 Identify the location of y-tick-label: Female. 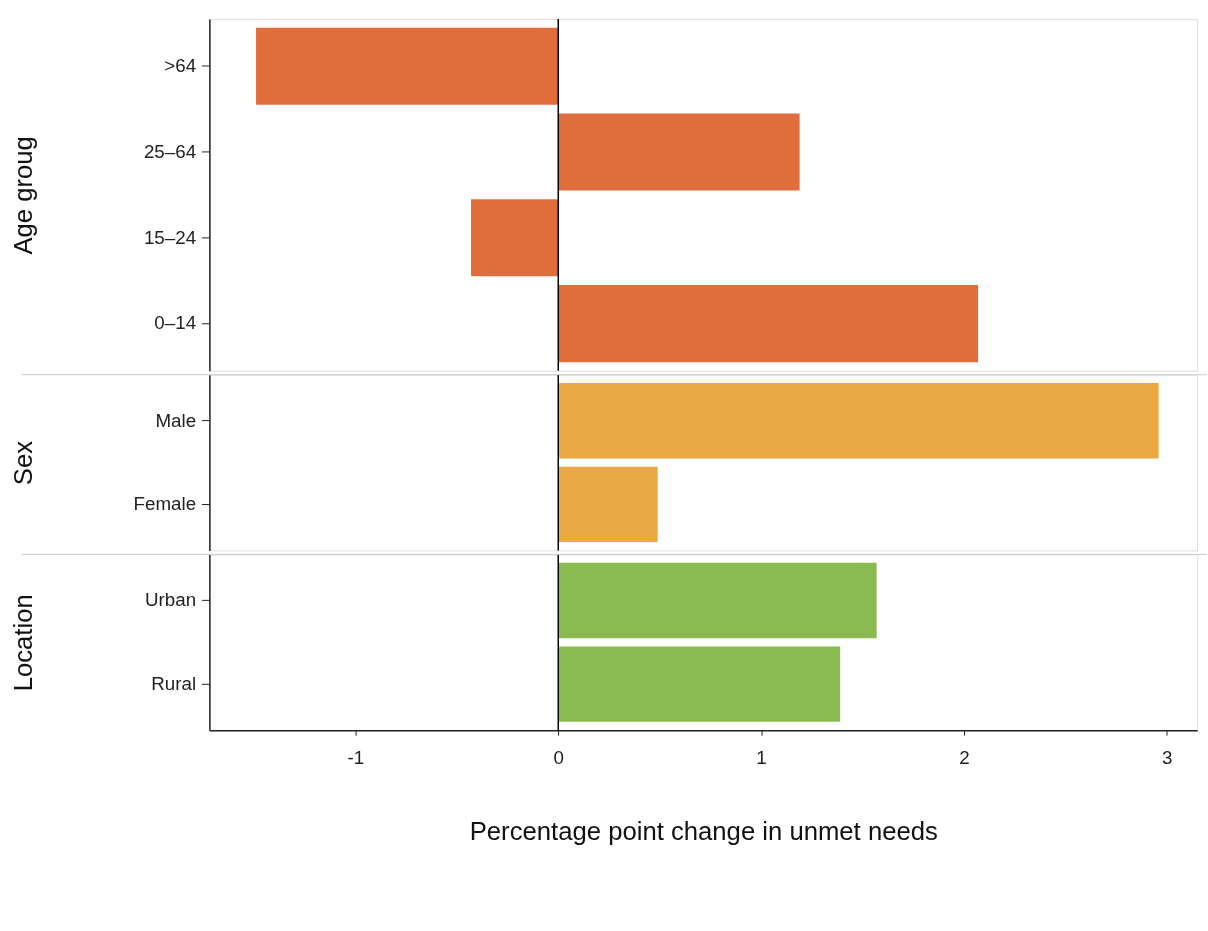
(165, 504).